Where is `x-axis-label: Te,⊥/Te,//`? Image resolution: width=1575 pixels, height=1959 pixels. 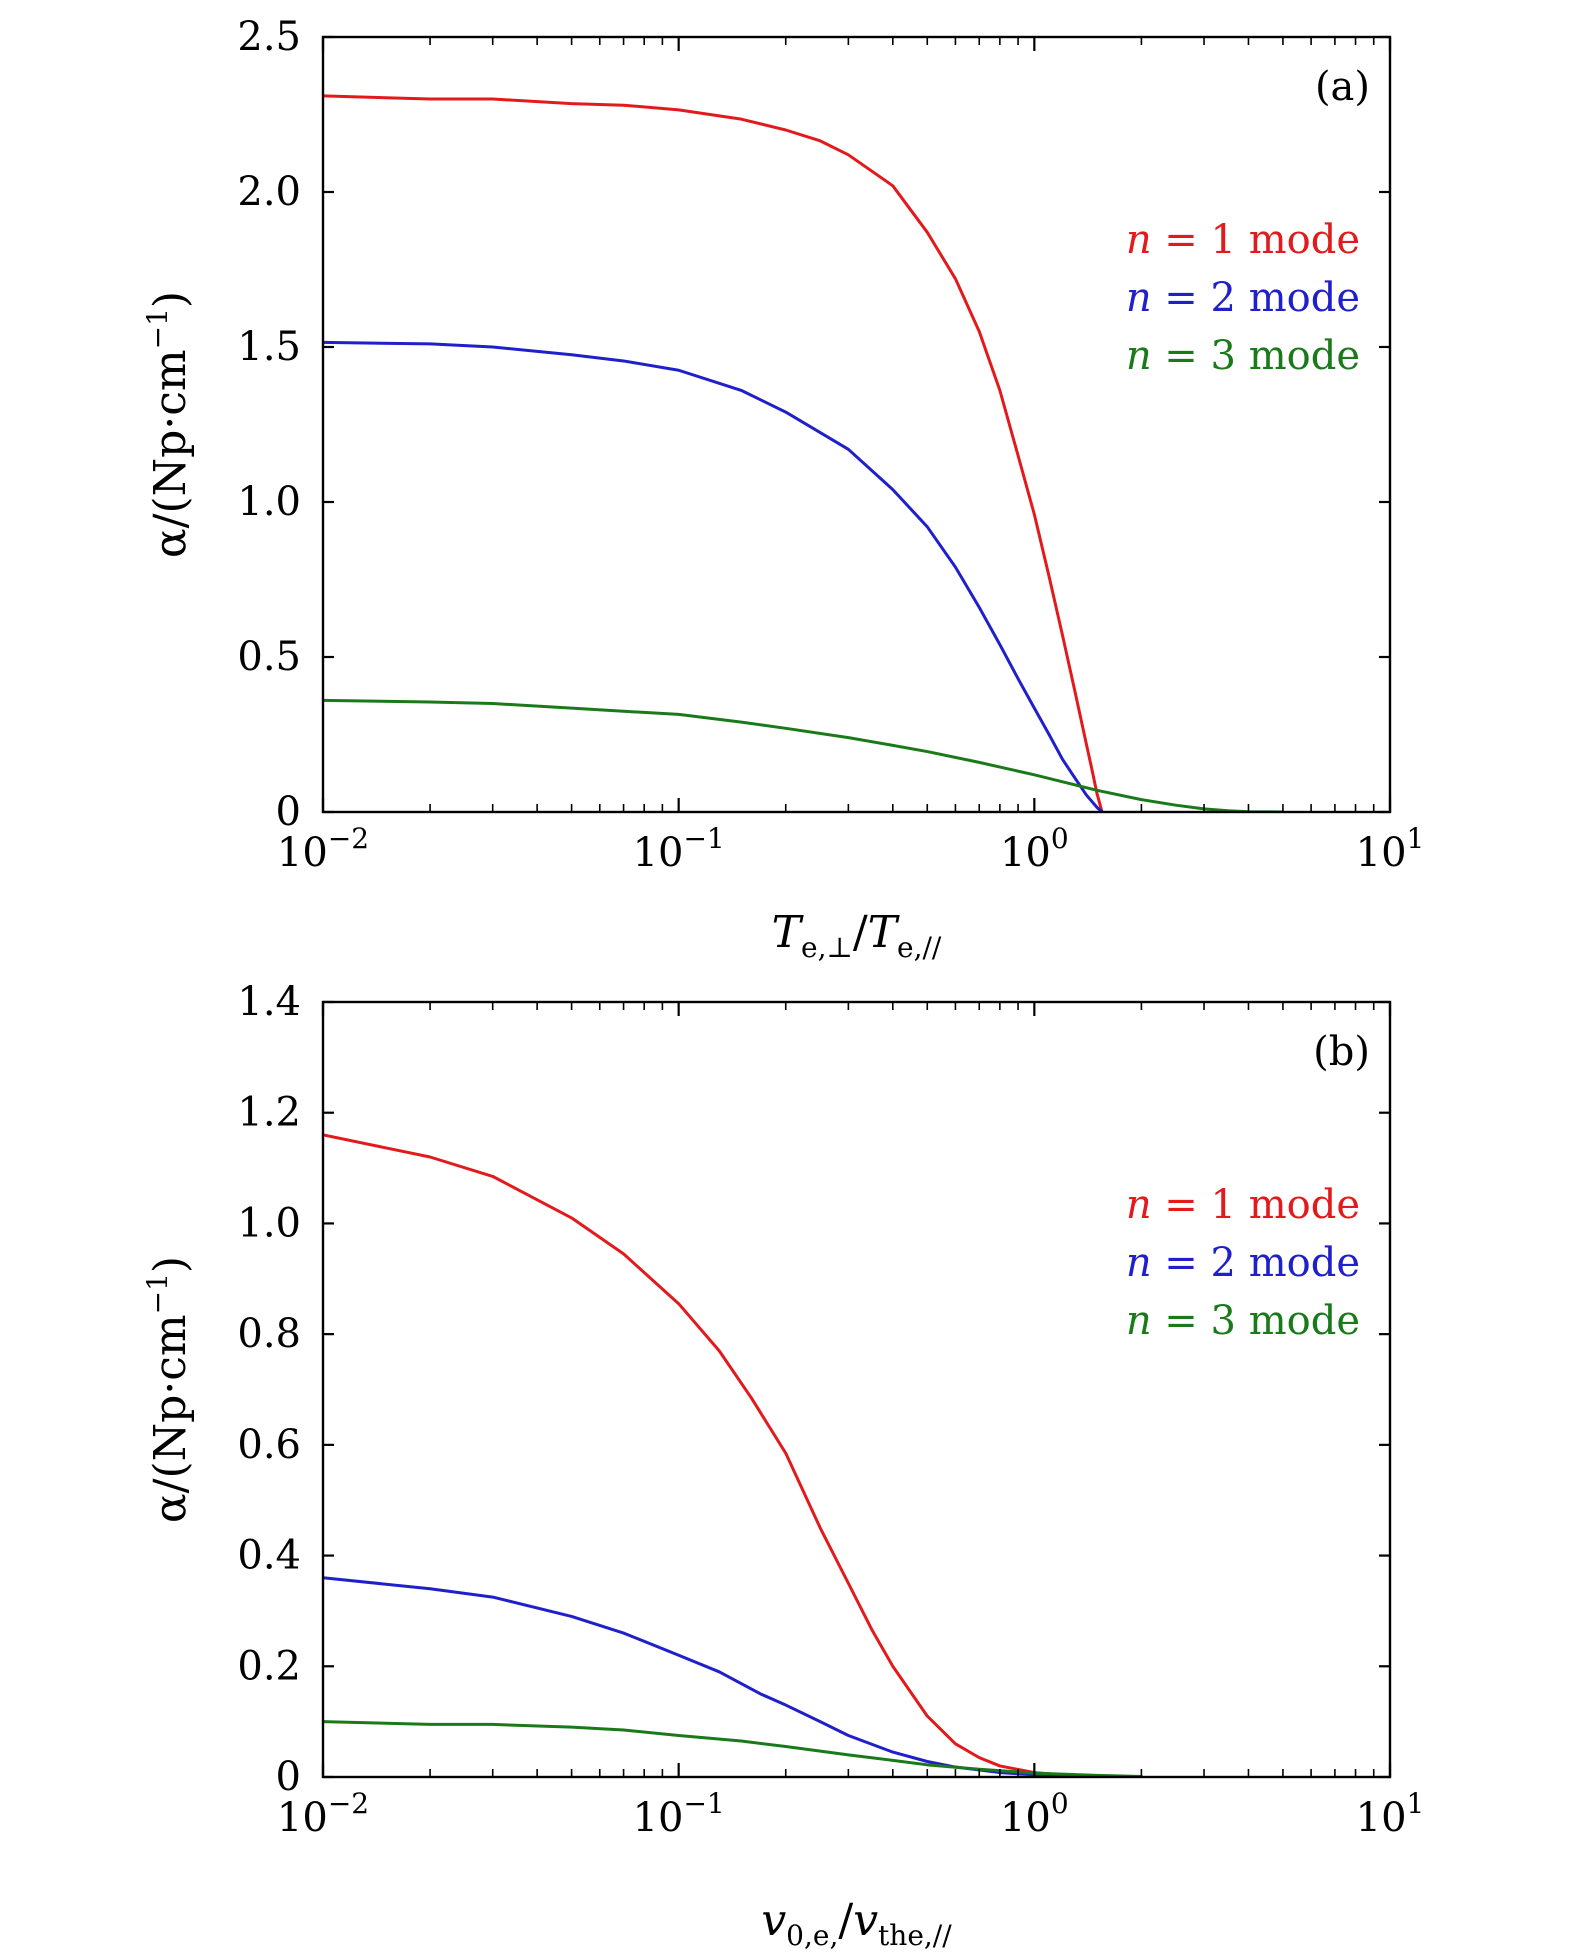 x-axis-label: Te,⊥/Te,// is located at coordinates (857, 935).